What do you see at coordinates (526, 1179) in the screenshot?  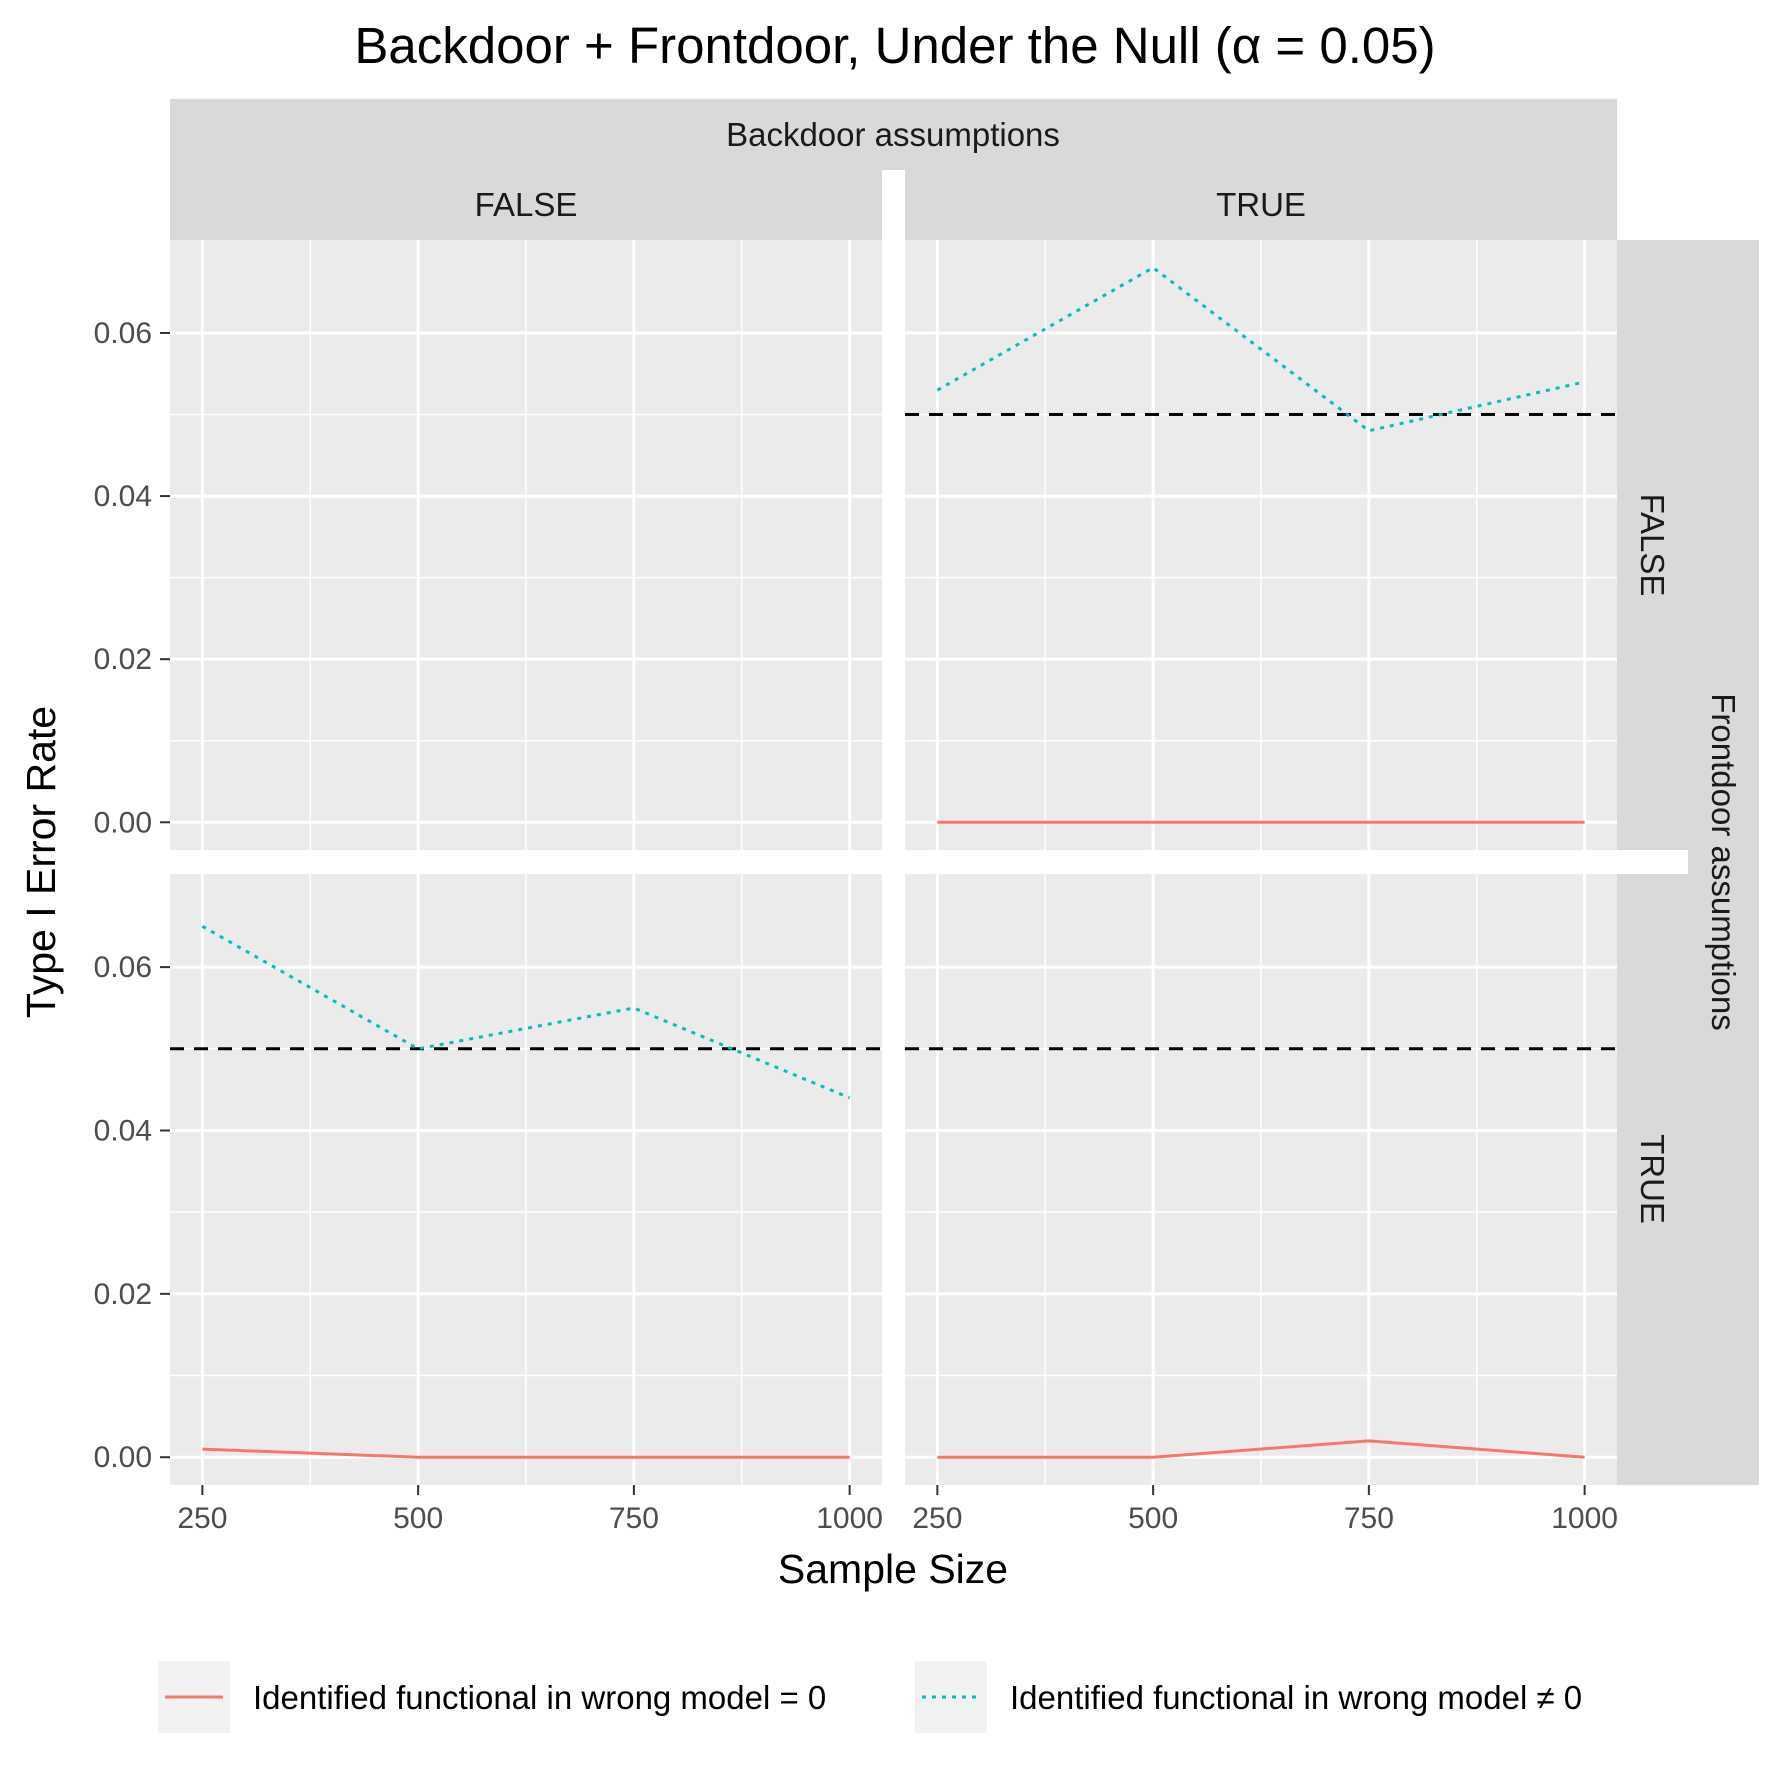 I see `panel-backdoor-false-frontdoor-true` at bounding box center [526, 1179].